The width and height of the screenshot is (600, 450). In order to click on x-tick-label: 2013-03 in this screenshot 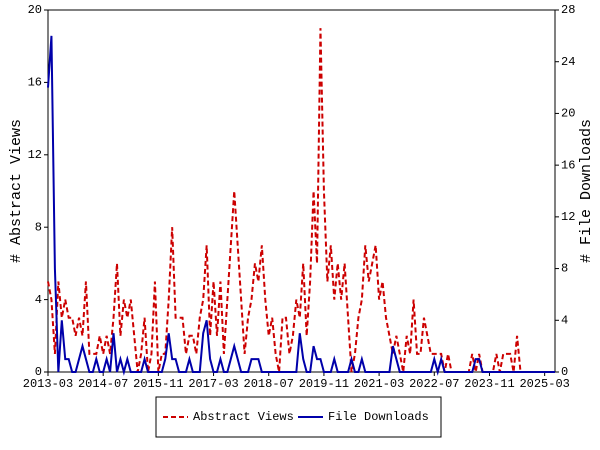, I will do `click(48, 384)`.